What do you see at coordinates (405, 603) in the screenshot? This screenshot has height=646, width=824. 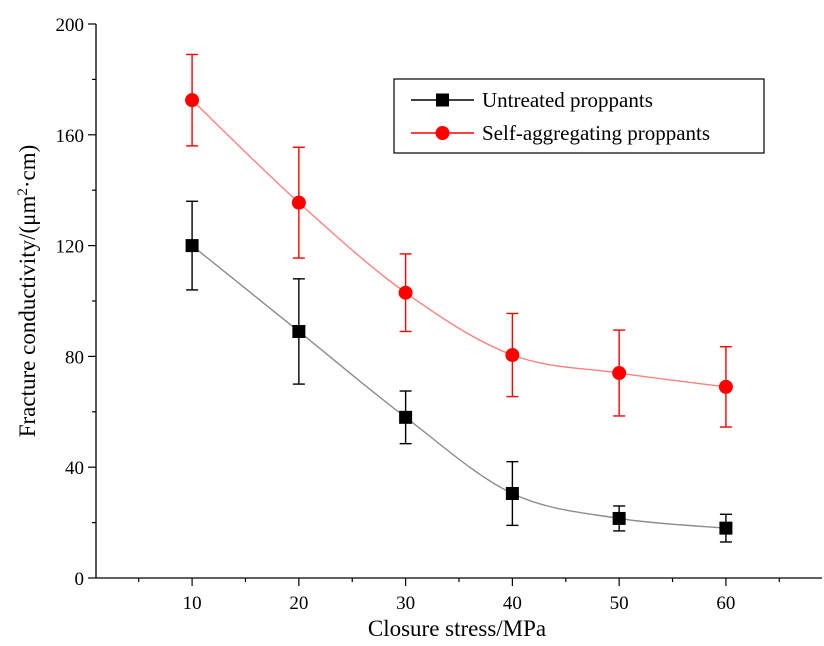 I see `x-tick-label: 30` at bounding box center [405, 603].